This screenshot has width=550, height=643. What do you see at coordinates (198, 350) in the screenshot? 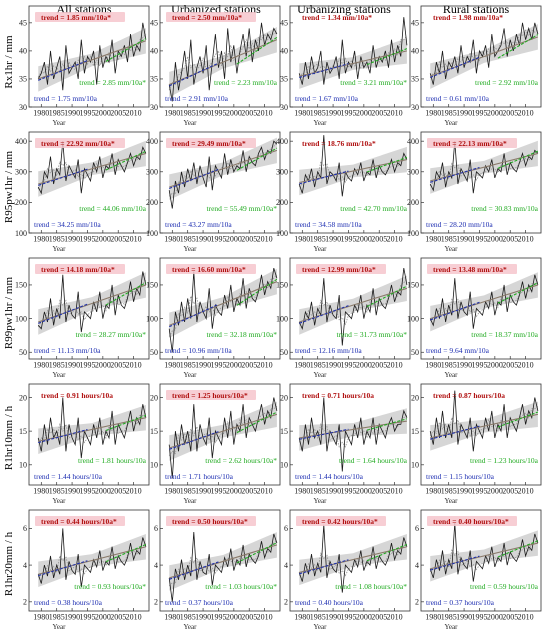
I see `early-trend-label: trend = 10.96 mm/10a` at bounding box center [198, 350].